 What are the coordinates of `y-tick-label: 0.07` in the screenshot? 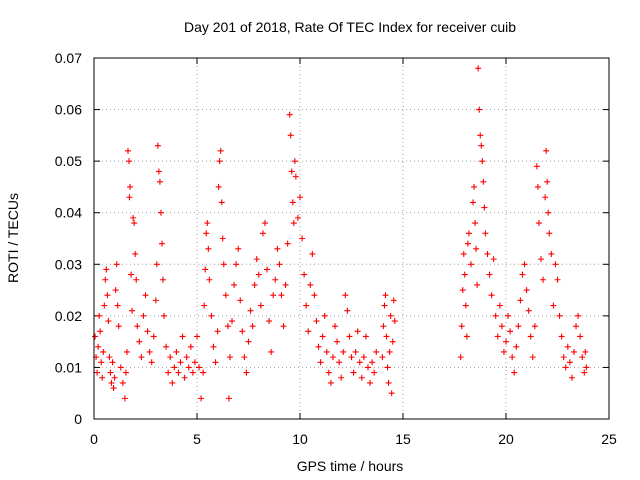 It's located at (68, 58).